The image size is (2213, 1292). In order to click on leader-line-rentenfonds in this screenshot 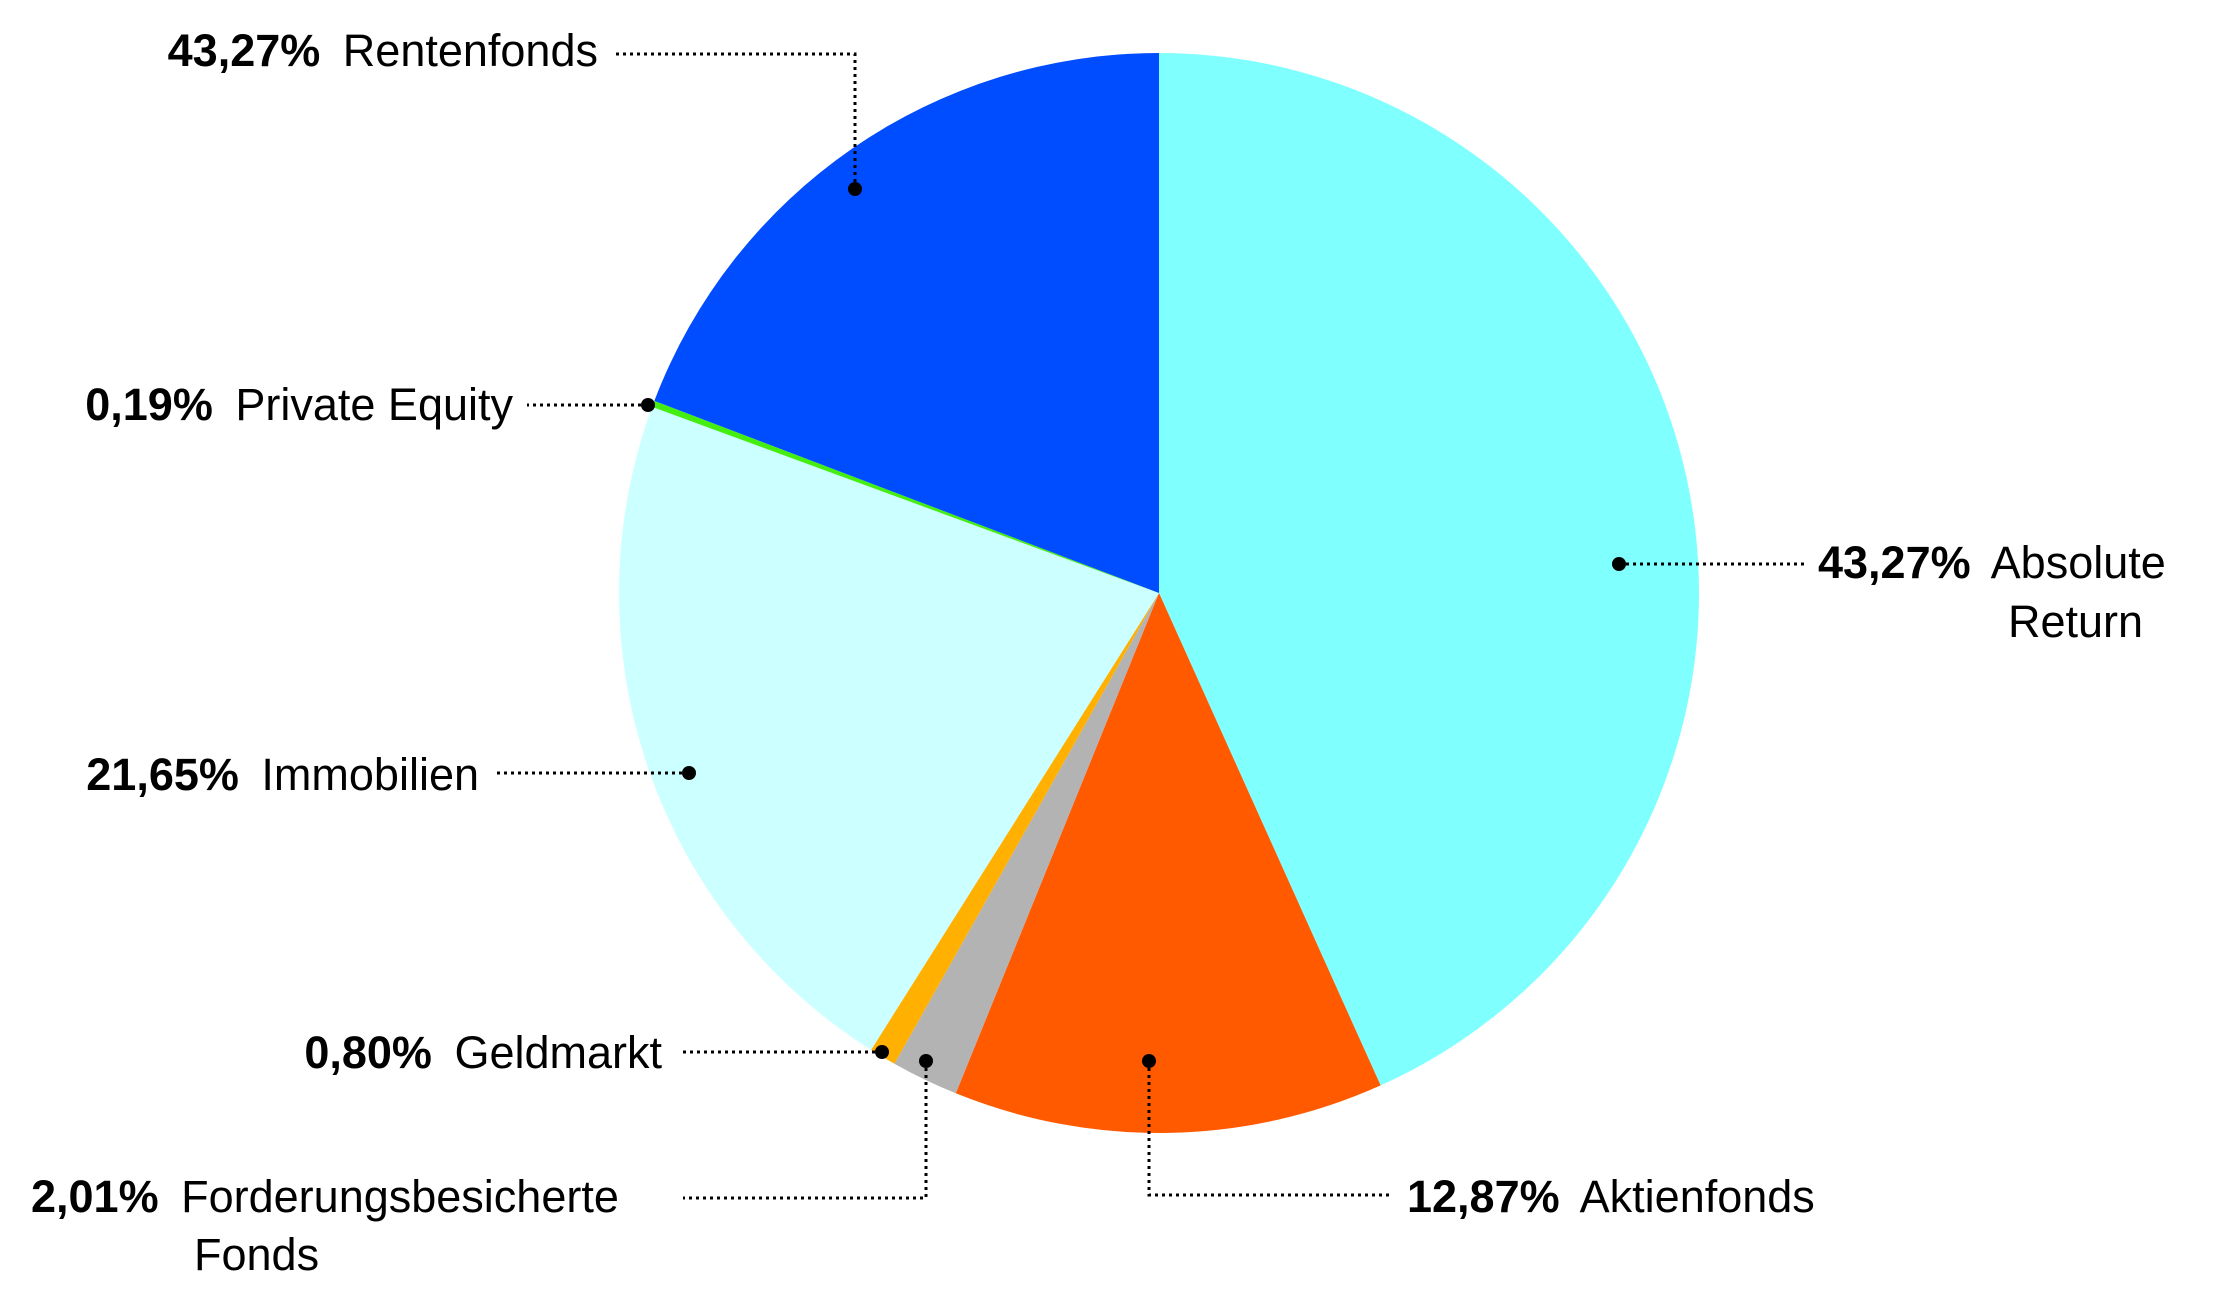, I will do `click(735, 120)`.